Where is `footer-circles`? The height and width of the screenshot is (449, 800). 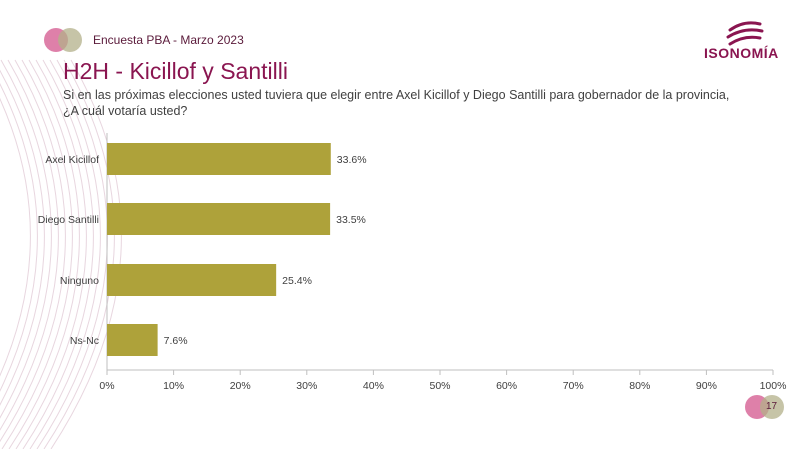 footer-circles is located at coordinates (764, 407).